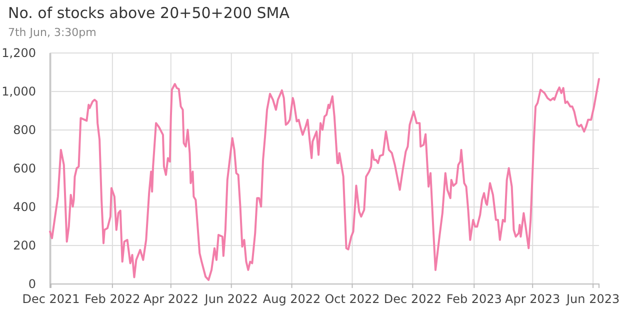  I want to click on y-tick-label: 1,000, so click(19, 91).